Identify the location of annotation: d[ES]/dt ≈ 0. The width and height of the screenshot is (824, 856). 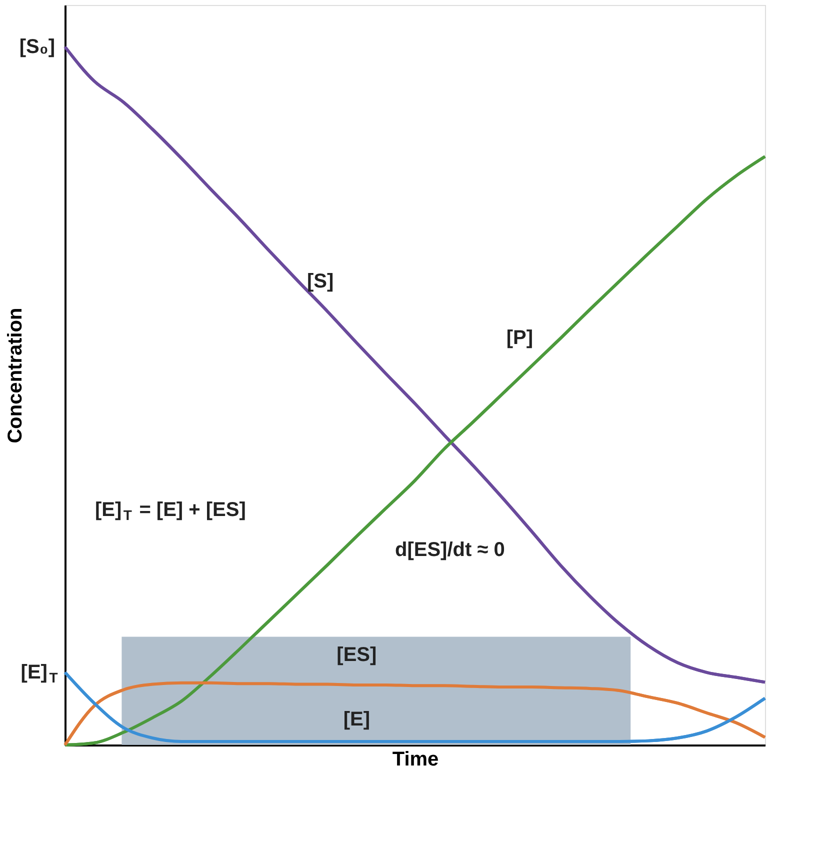
(450, 550).